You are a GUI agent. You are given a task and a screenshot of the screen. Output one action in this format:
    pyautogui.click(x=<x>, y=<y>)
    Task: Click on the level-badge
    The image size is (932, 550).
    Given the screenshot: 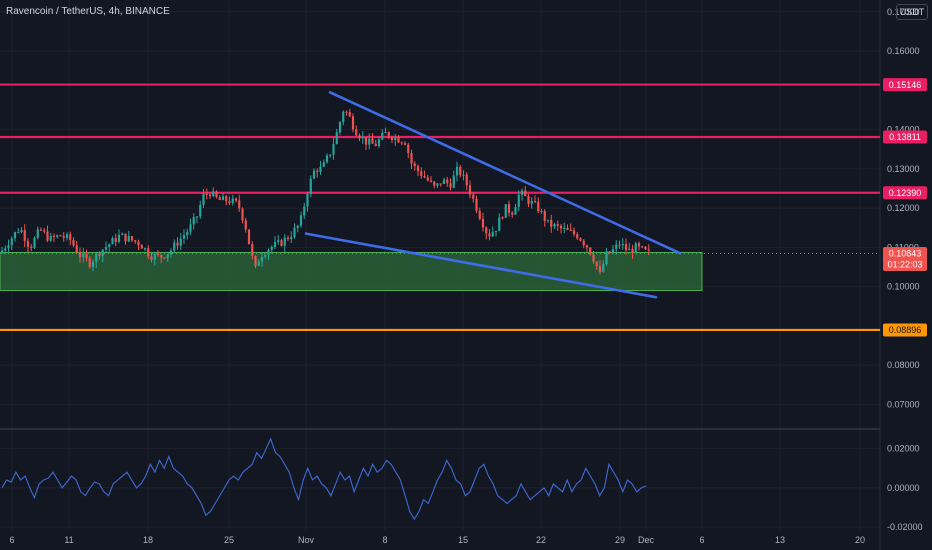 What is the action you would take?
    pyautogui.click(x=905, y=85)
    